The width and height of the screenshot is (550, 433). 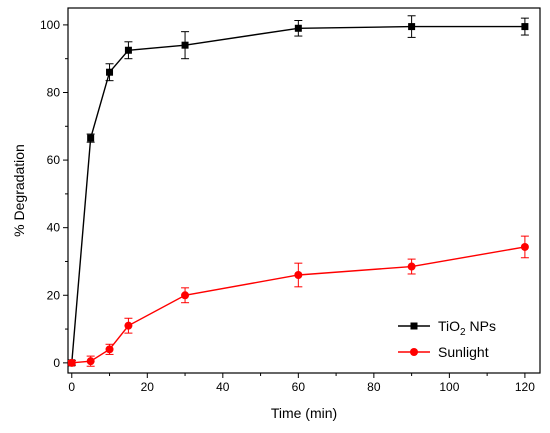 I want to click on legend-item-sunlight: Sunlight, so click(x=443, y=352).